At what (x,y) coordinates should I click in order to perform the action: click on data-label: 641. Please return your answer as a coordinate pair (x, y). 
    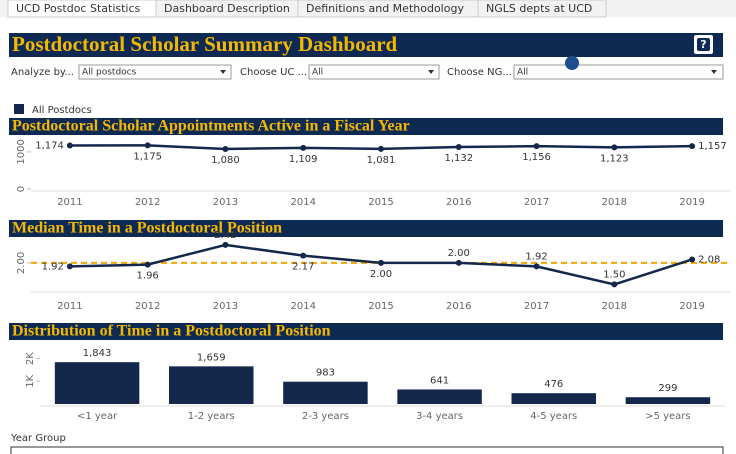
    Looking at the image, I should click on (439, 380).